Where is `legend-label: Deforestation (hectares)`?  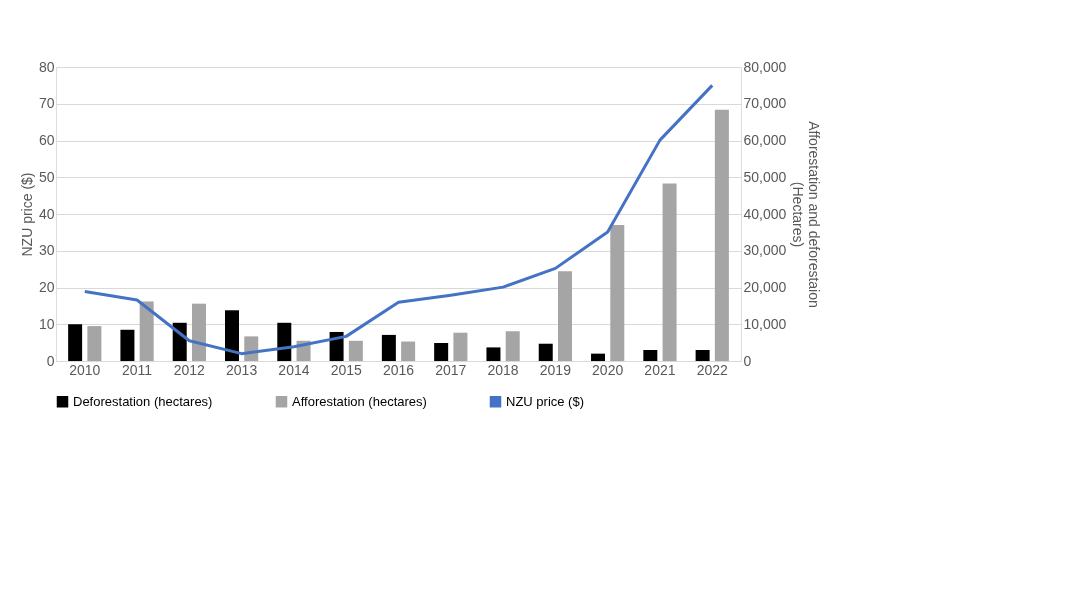
legend-label: Deforestation (hectares) is located at coordinates (143, 401).